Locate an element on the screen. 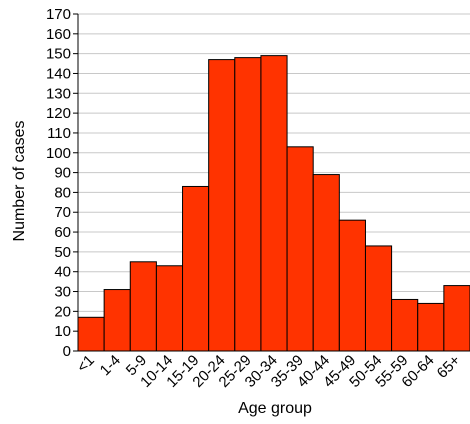 The width and height of the screenshot is (470, 424). y-tick-label: 50 is located at coordinates (62, 252).